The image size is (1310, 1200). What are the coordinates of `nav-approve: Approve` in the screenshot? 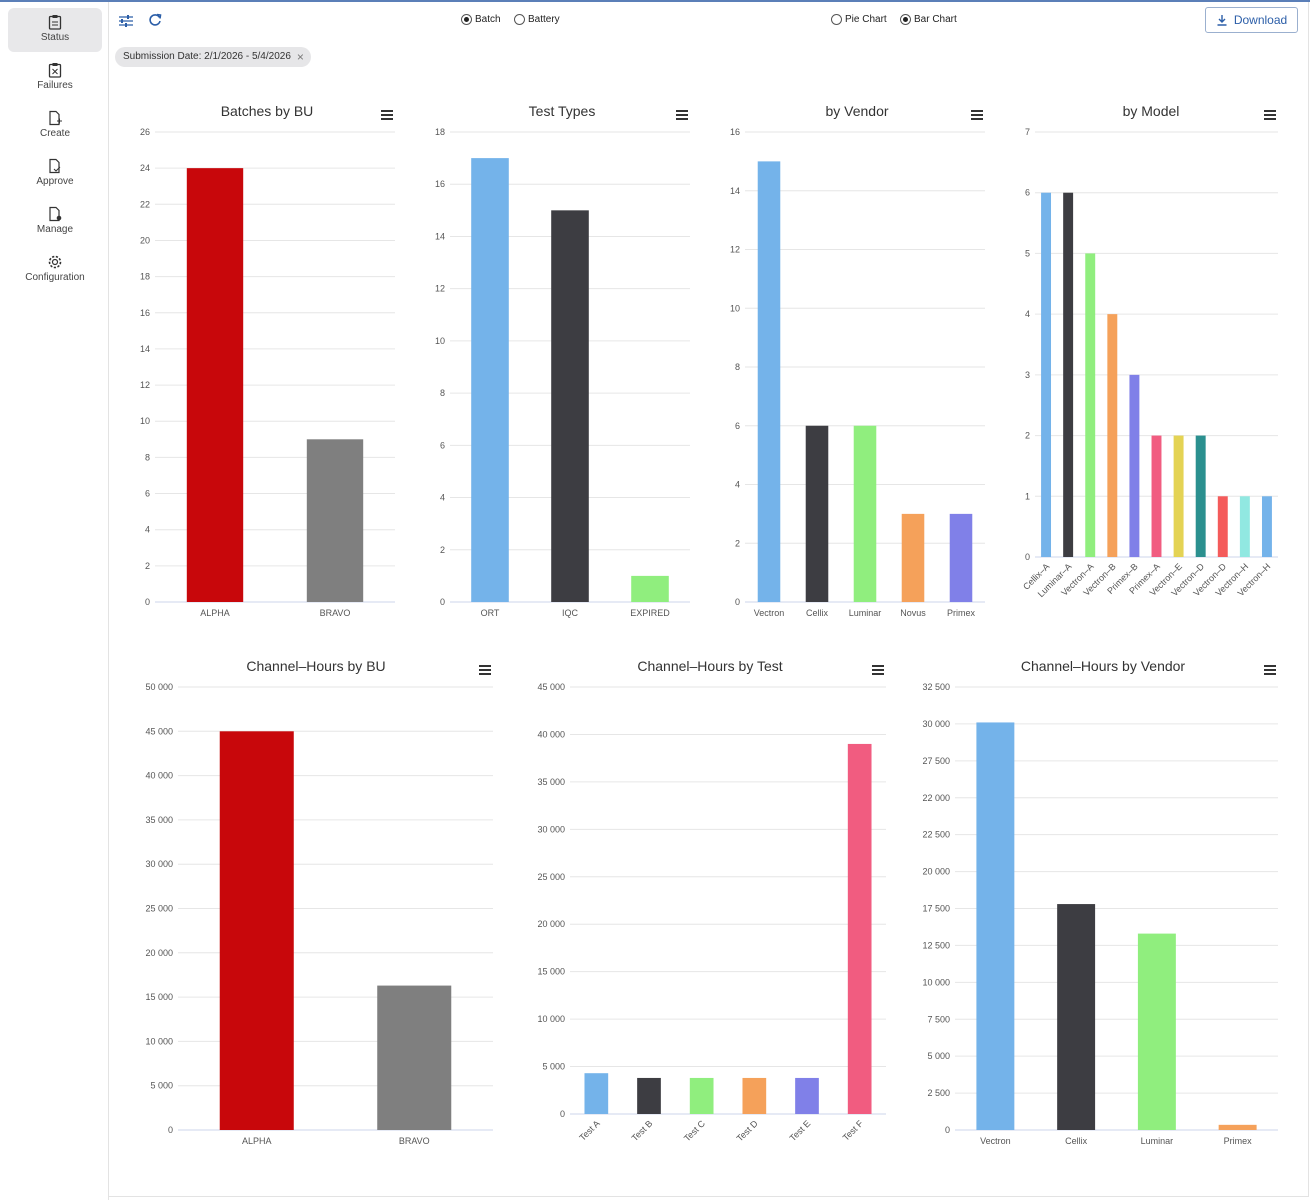 It's located at (55, 174).